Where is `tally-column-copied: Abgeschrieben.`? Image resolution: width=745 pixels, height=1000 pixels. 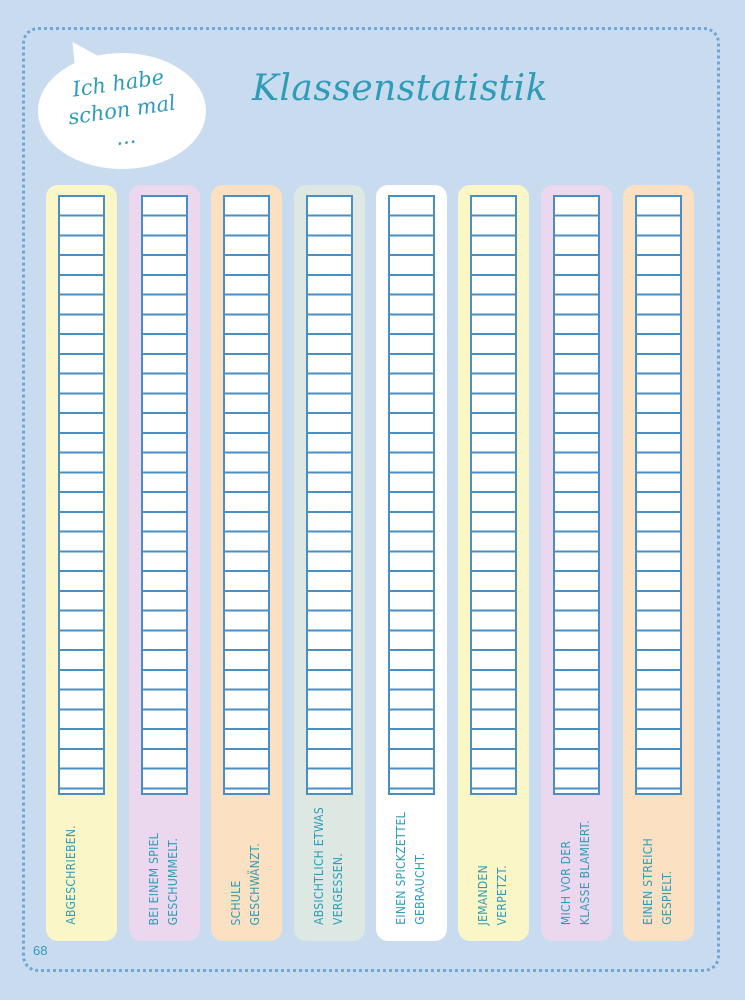 tally-column-copied: Abgeschrieben. is located at coordinates (81, 563).